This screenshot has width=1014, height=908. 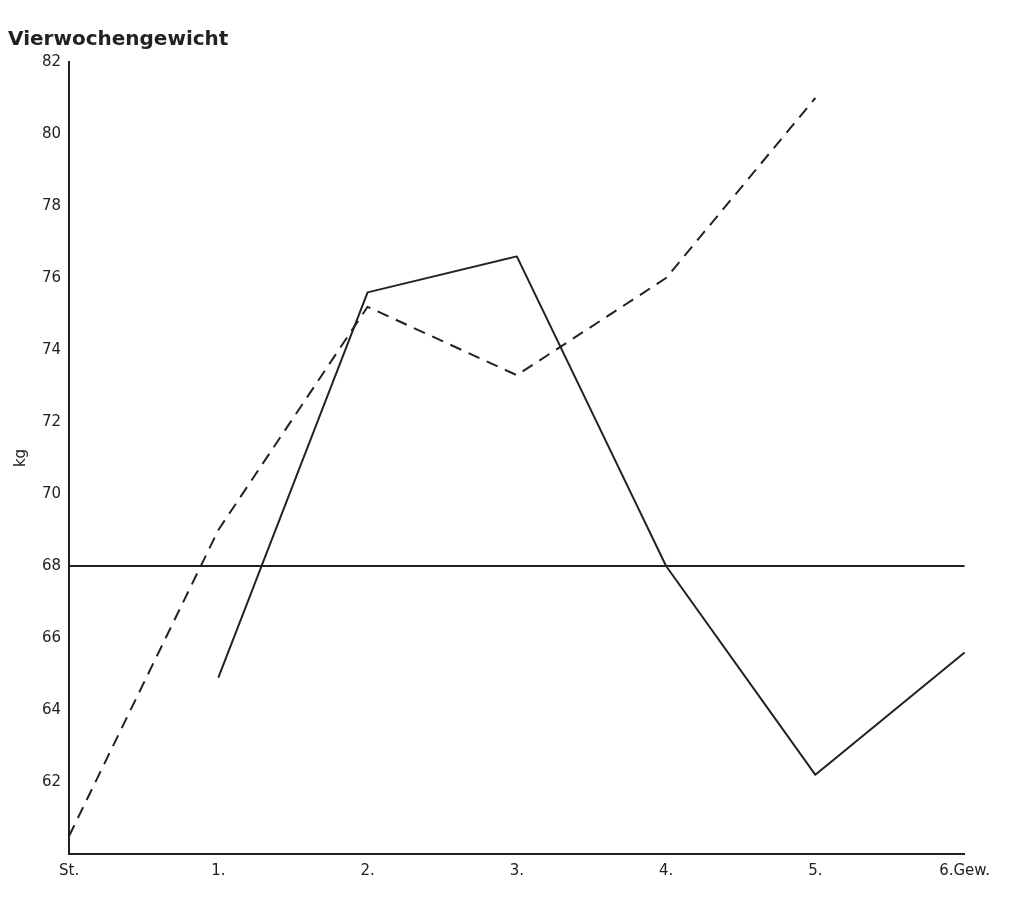 What do you see at coordinates (964, 869) in the screenshot?
I see `x-tick-label: 6.Gew.` at bounding box center [964, 869].